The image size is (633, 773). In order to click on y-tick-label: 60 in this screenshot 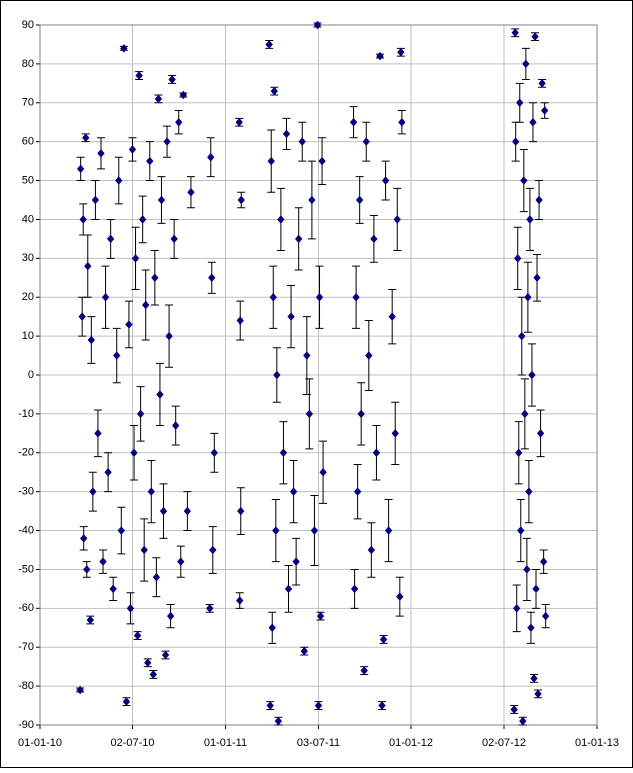, I will do `click(28, 142)`.